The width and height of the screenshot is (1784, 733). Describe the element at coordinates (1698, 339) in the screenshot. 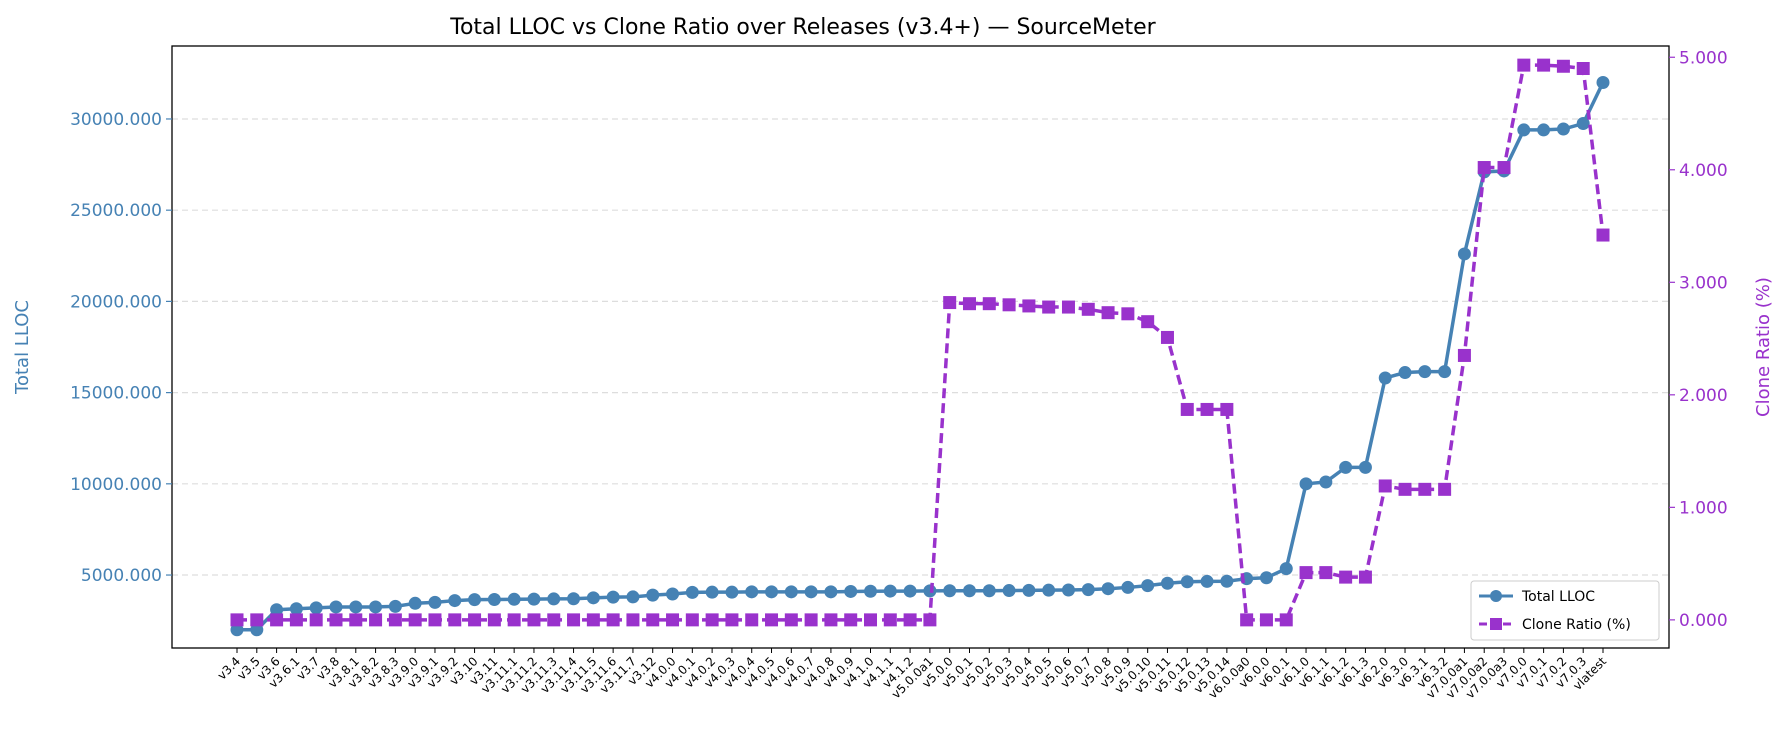

I see `right-y-axis: 0.000 1.000 2.000 3.000 4.000 5.000` at that location.